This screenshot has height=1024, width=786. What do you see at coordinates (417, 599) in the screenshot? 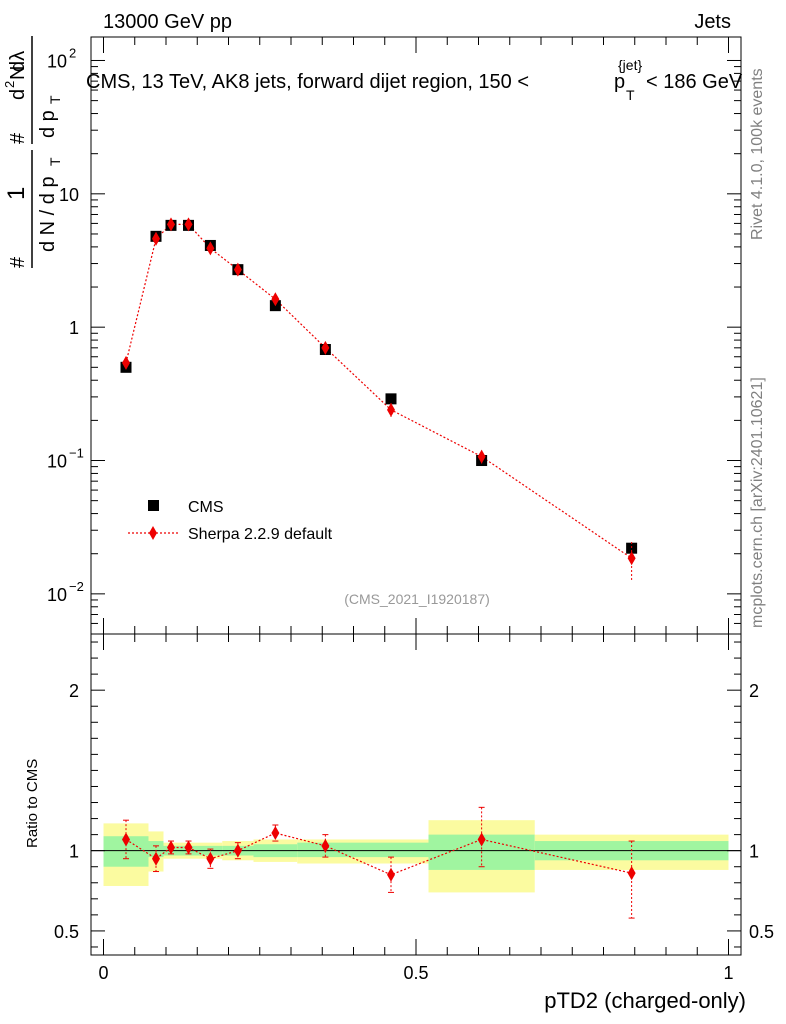
I see `analysis-id-label: (CMS_2021_I1920187)` at bounding box center [417, 599].